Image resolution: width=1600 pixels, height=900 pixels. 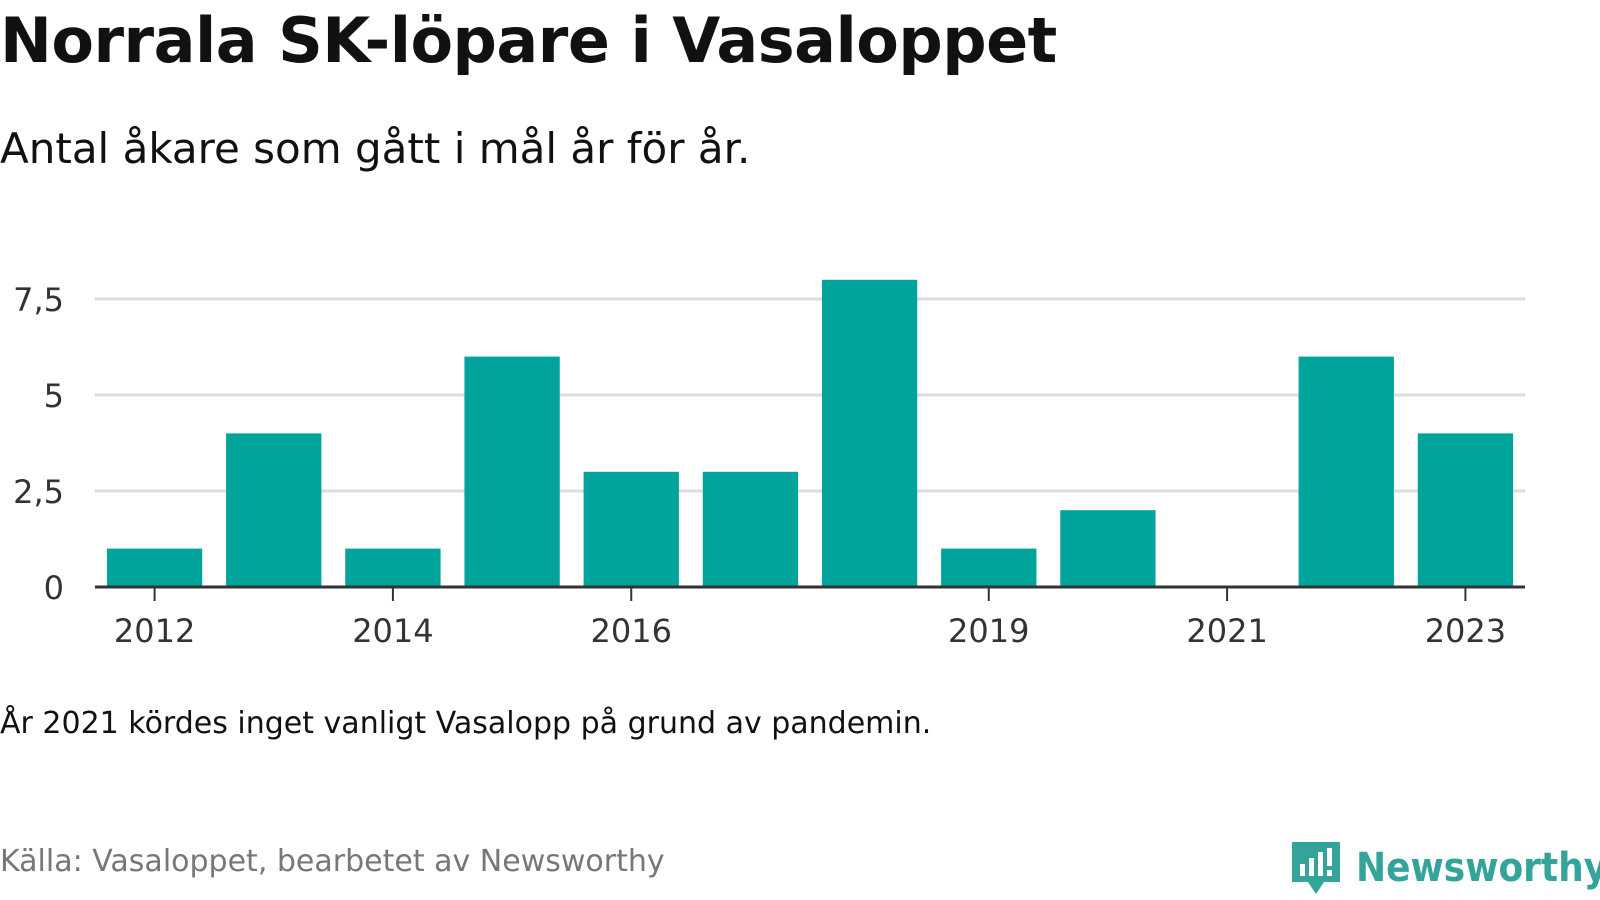 What do you see at coordinates (988, 631) in the screenshot?
I see `x-tick-label: 2019` at bounding box center [988, 631].